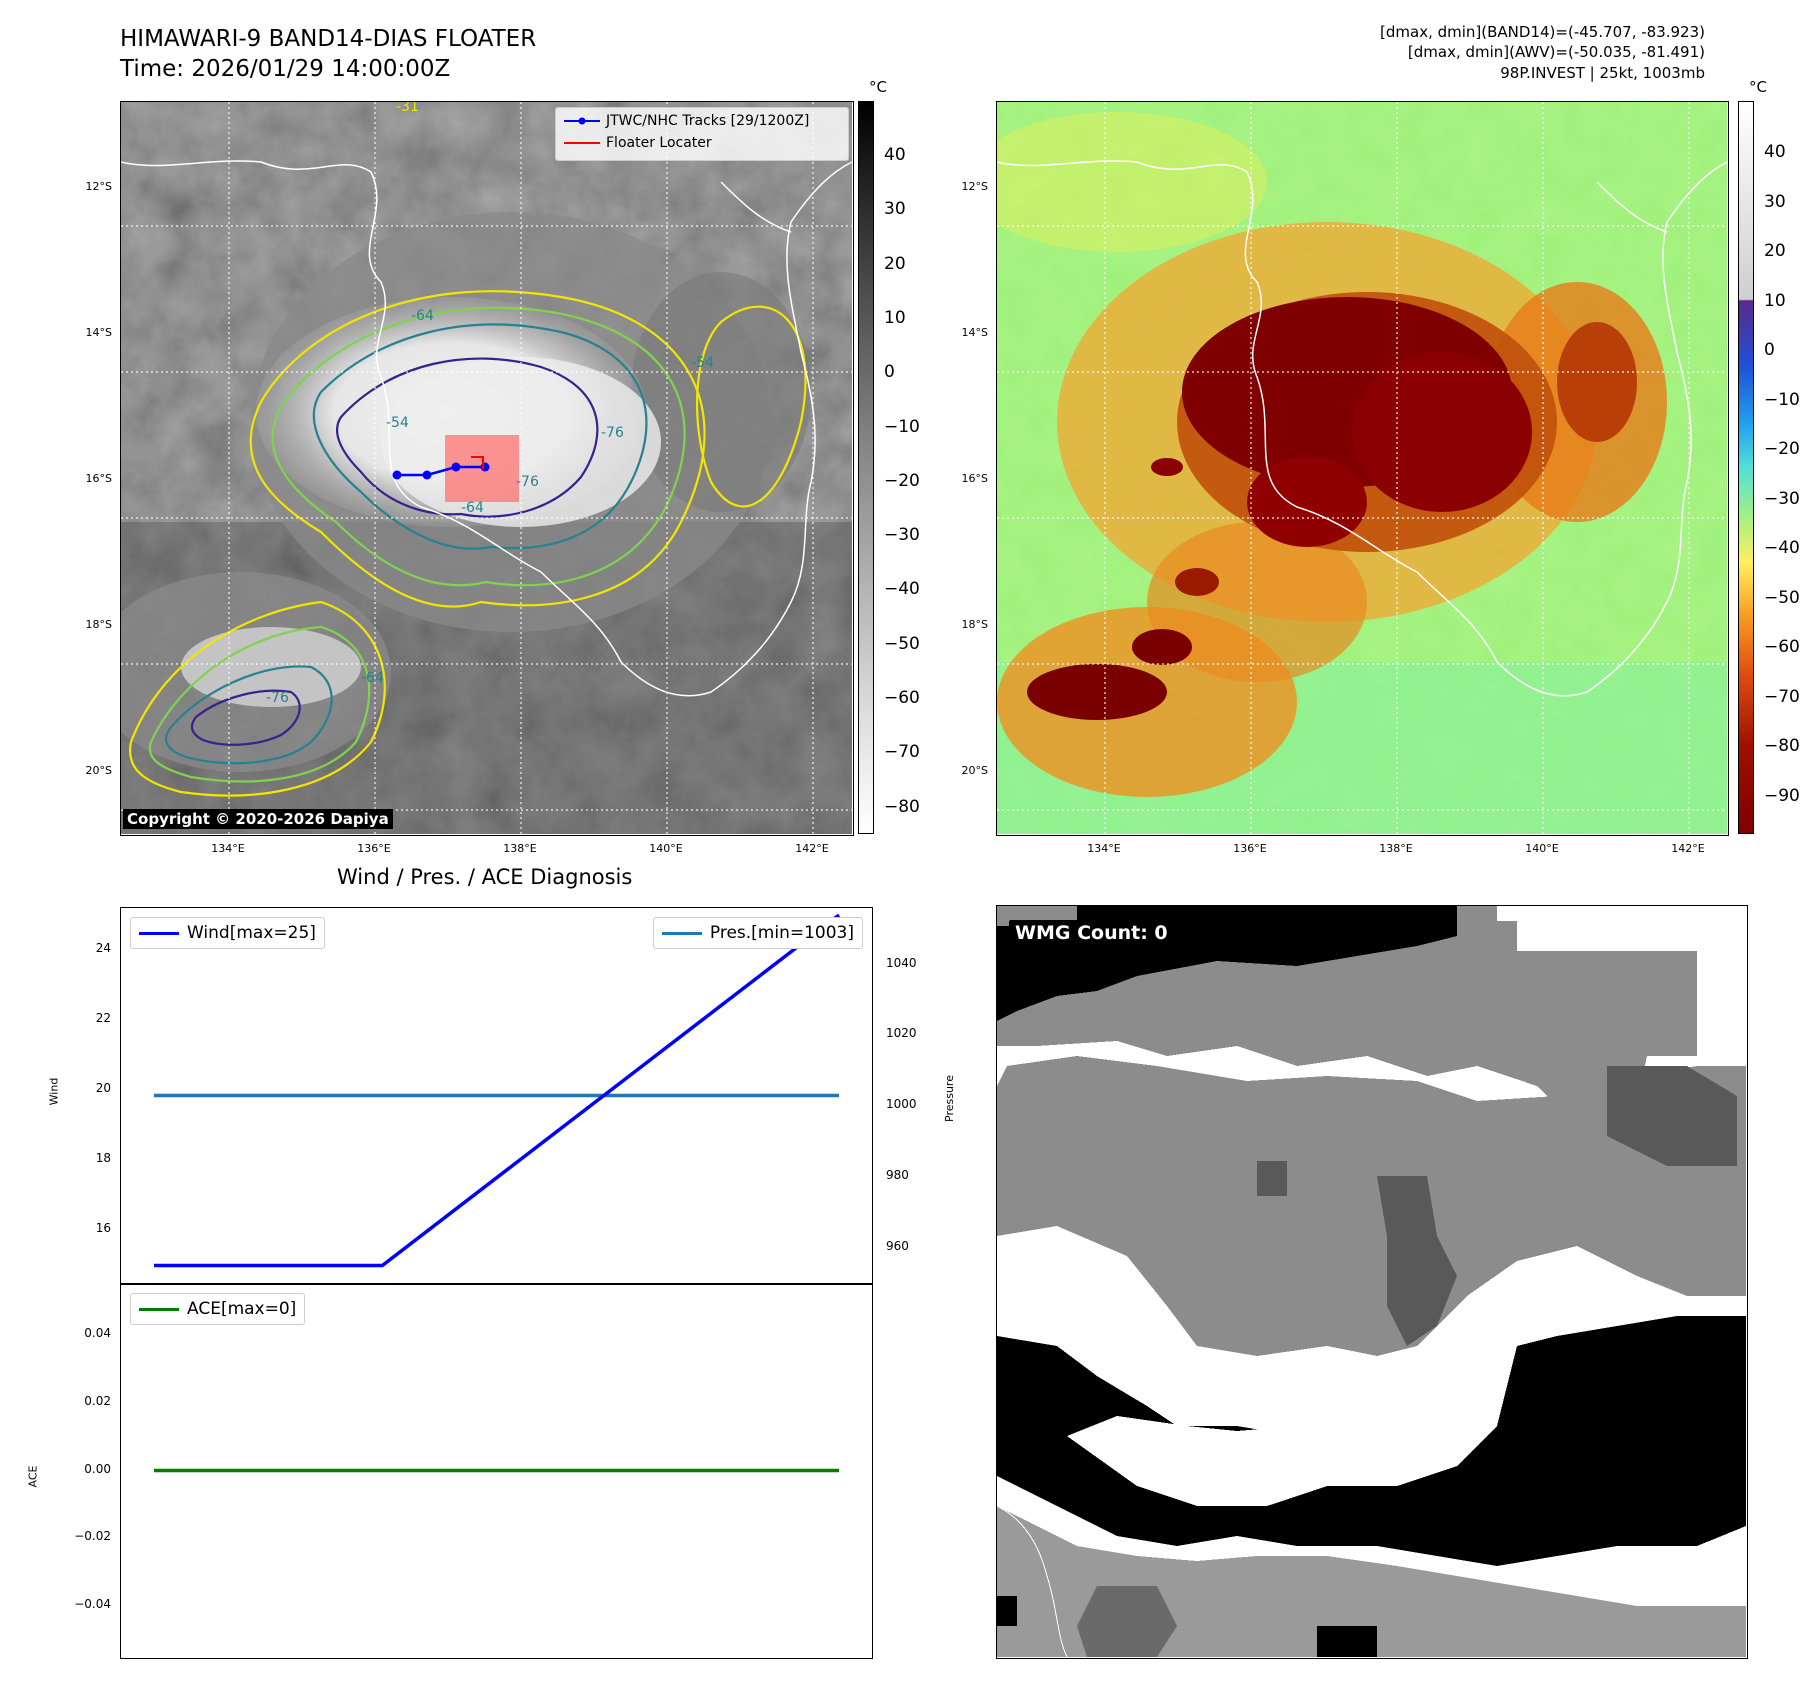  Describe the element at coordinates (97, 1400) in the screenshot. I see `ace-tick-label: 0.02` at that location.